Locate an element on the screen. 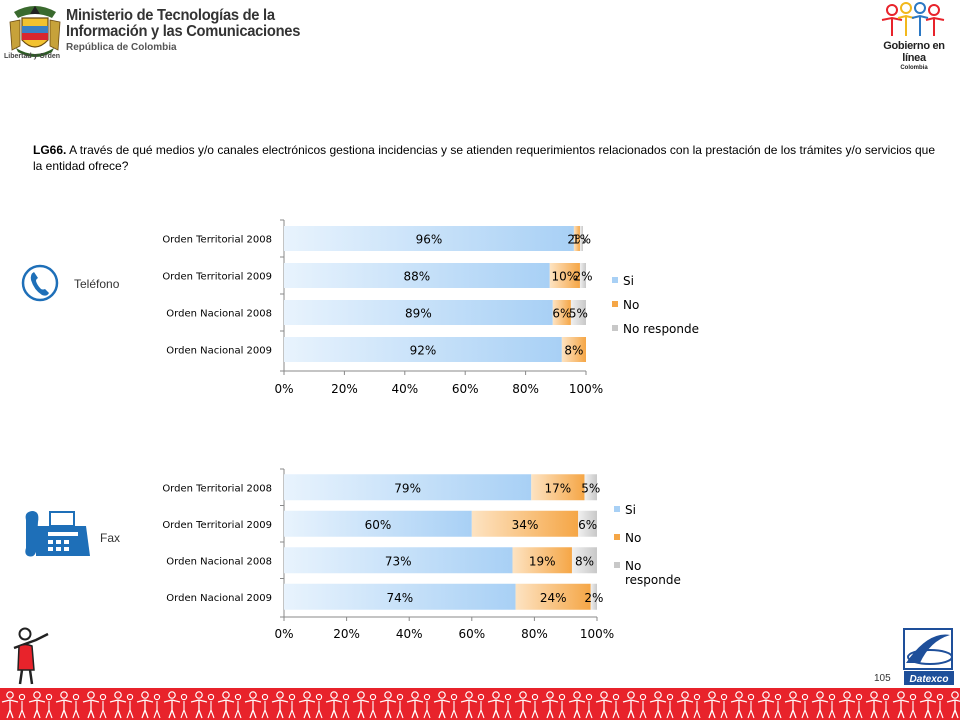 The height and width of the screenshot is (725, 960). legend-swatch-no is located at coordinates (617, 537).